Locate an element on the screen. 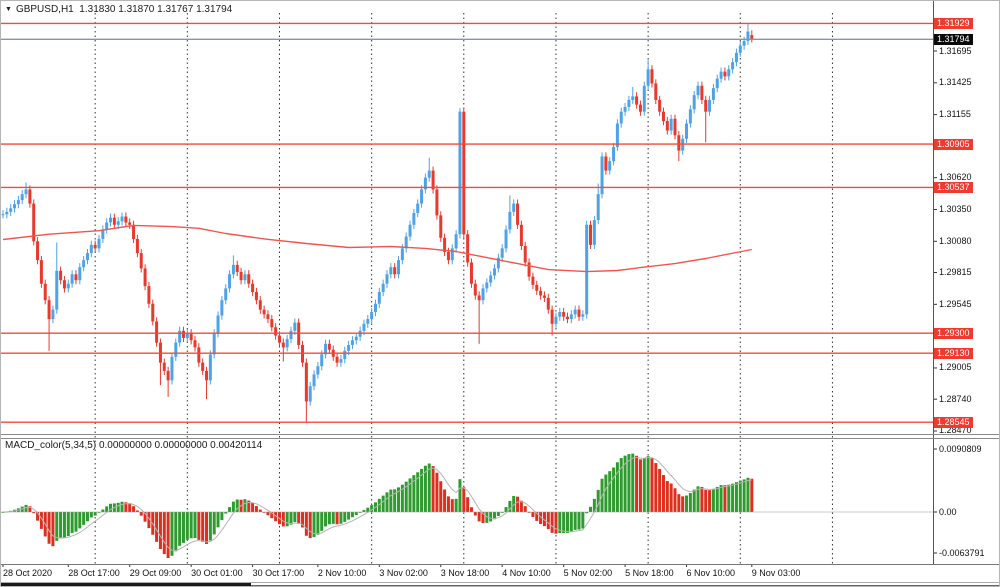 The image size is (1000, 587). time-axis-label: 5 Nov 02:00 is located at coordinates (588, 573).